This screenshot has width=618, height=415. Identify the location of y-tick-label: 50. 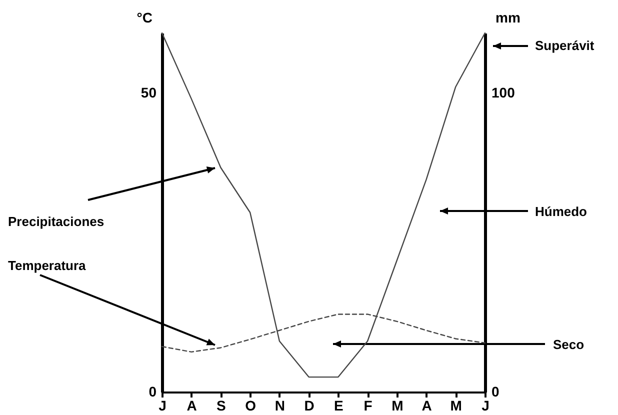
(148, 92).